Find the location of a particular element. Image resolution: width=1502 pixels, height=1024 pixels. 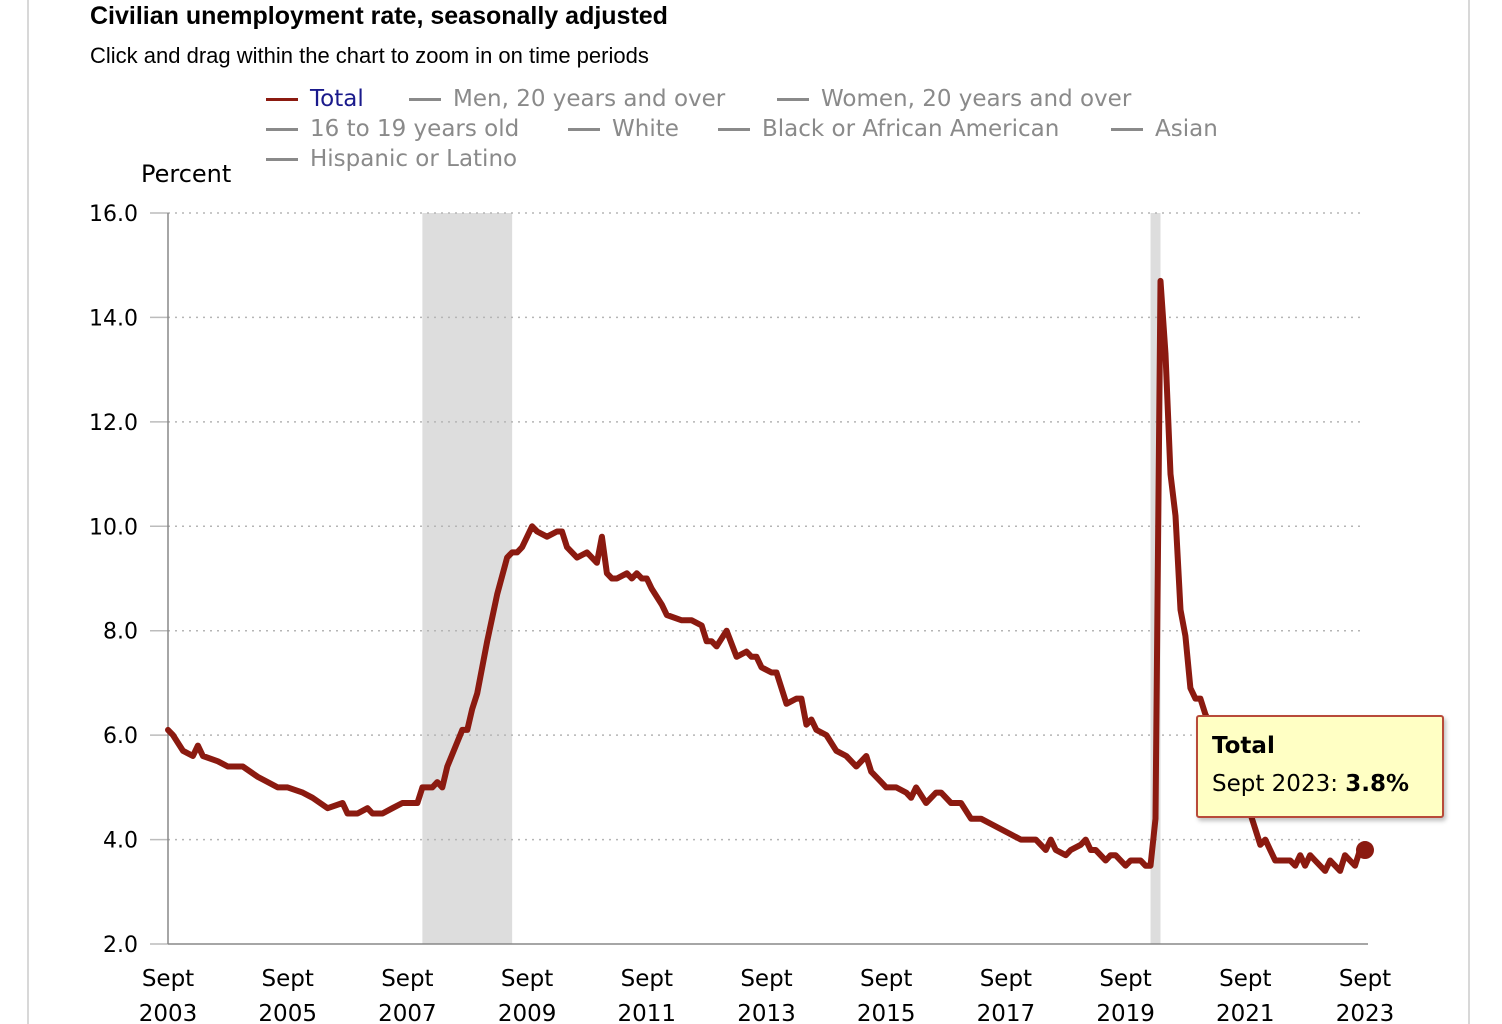

y-tick-label: 2.0 is located at coordinates (120, 945).